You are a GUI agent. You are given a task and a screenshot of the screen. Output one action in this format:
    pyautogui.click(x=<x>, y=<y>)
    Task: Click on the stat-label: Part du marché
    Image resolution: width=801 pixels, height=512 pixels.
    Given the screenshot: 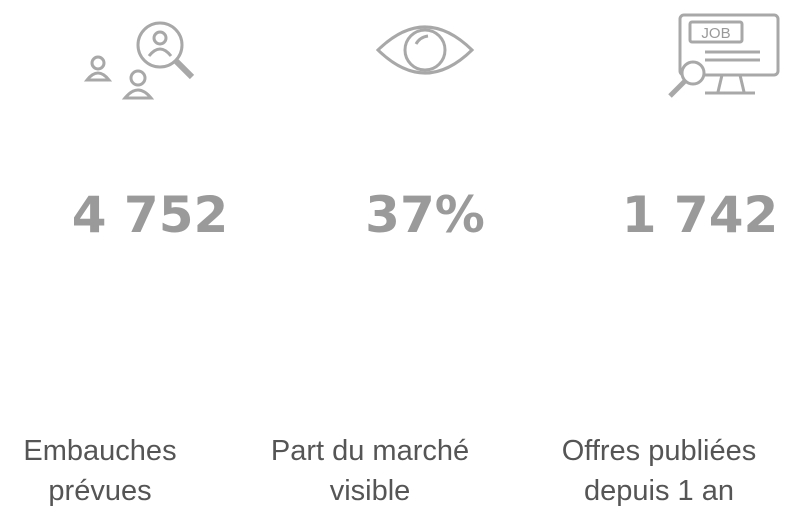 What is the action you would take?
    pyautogui.click(x=370, y=451)
    